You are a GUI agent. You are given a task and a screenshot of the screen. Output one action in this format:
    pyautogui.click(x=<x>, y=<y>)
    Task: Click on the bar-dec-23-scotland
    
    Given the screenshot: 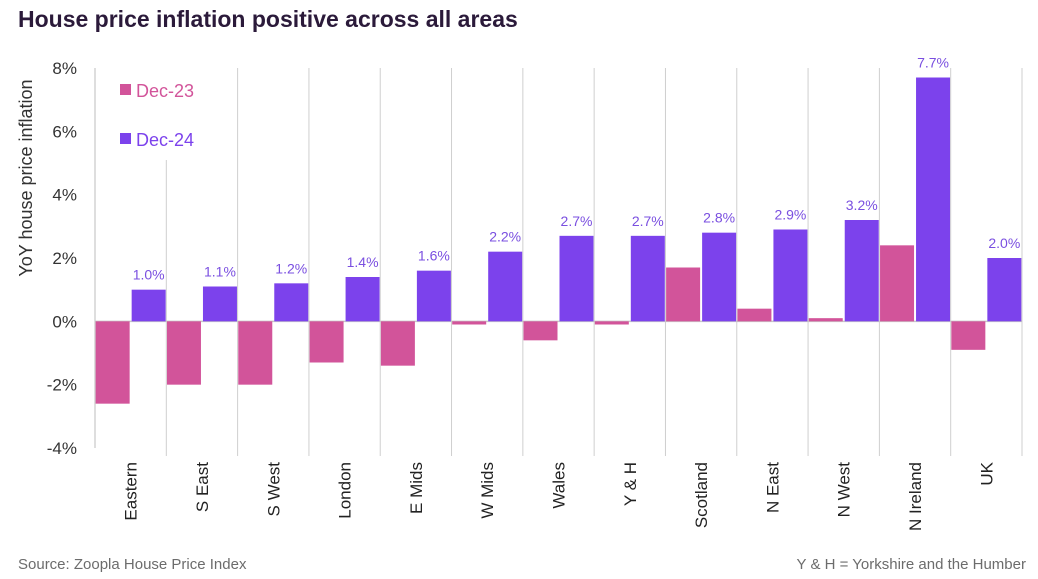 What is the action you would take?
    pyautogui.click(x=683, y=294)
    